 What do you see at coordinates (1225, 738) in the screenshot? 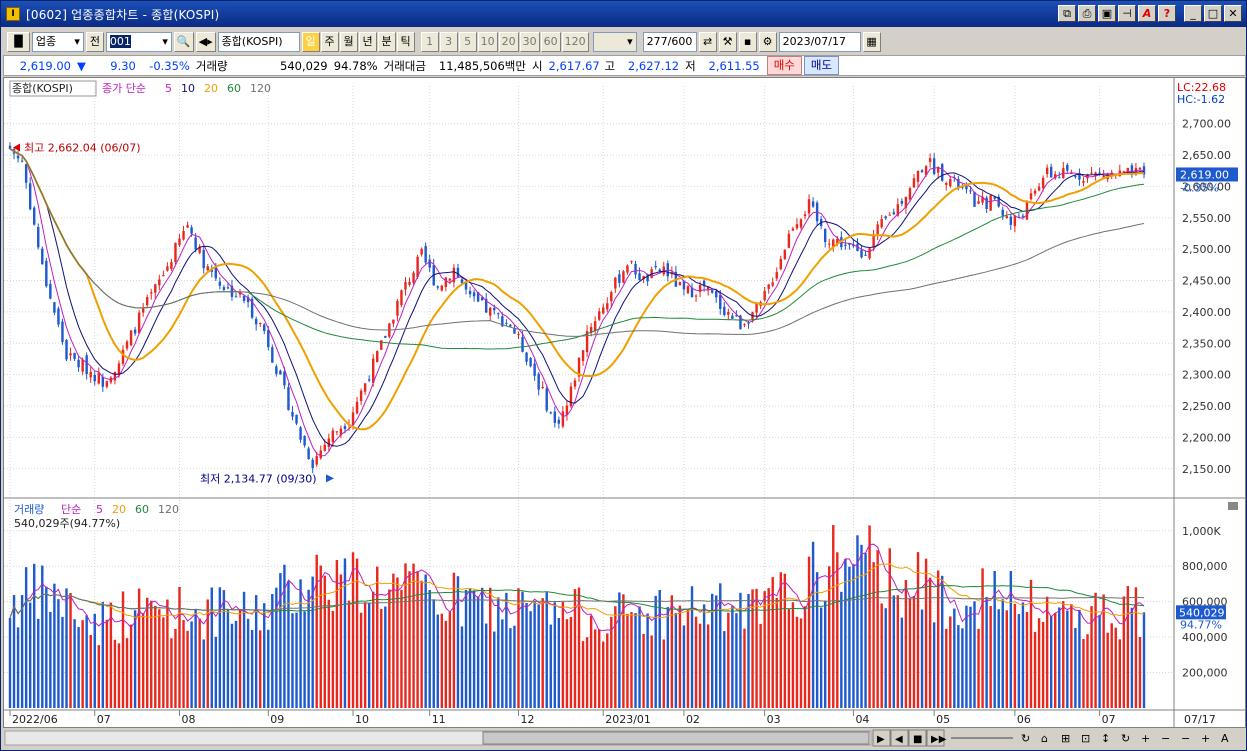
I see `scroll-tool-icon-10: A` at bounding box center [1225, 738].